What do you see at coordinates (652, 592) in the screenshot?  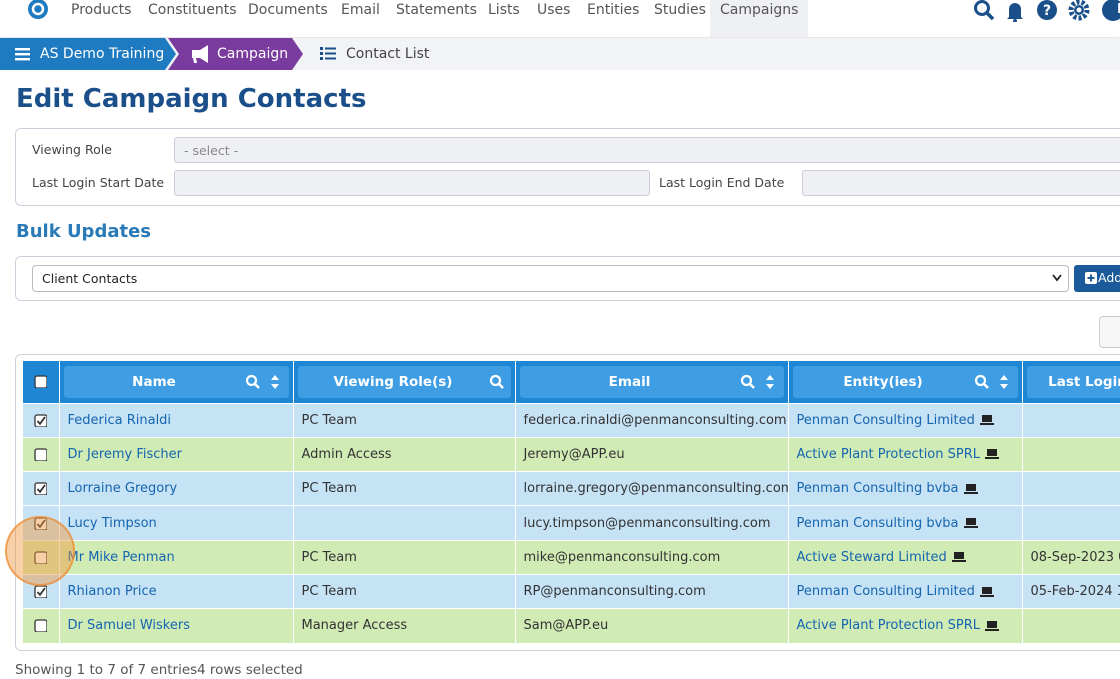 I see `email-cell: RP@penmanconsulting.com` at bounding box center [652, 592].